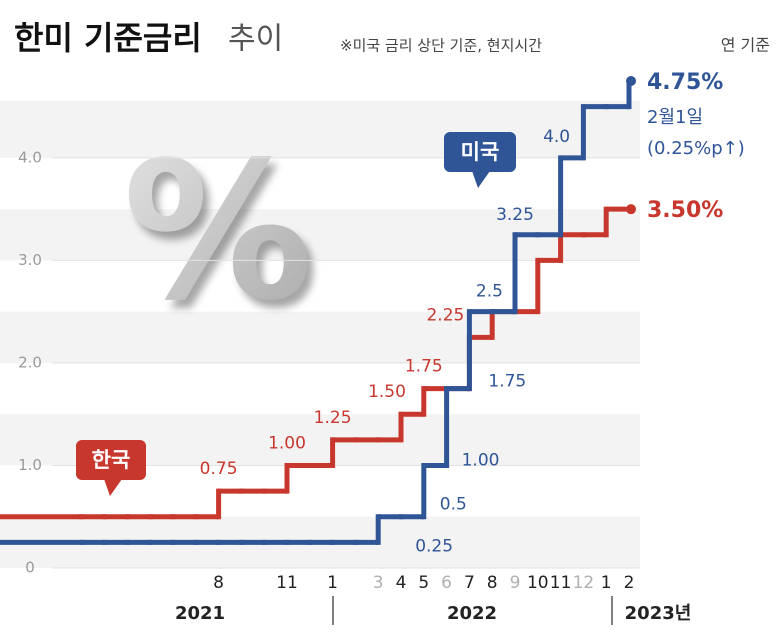 The height and width of the screenshot is (635, 778). What do you see at coordinates (401, 583) in the screenshot?
I see `x-tick-label: 4` at bounding box center [401, 583].